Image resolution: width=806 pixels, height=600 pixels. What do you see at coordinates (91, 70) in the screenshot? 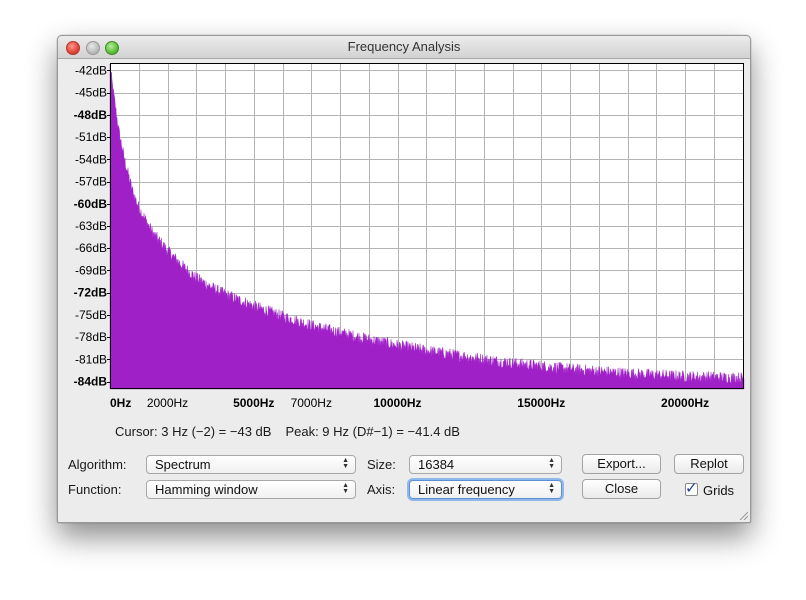
I see `y-tick-label: -42dB` at bounding box center [91, 70].